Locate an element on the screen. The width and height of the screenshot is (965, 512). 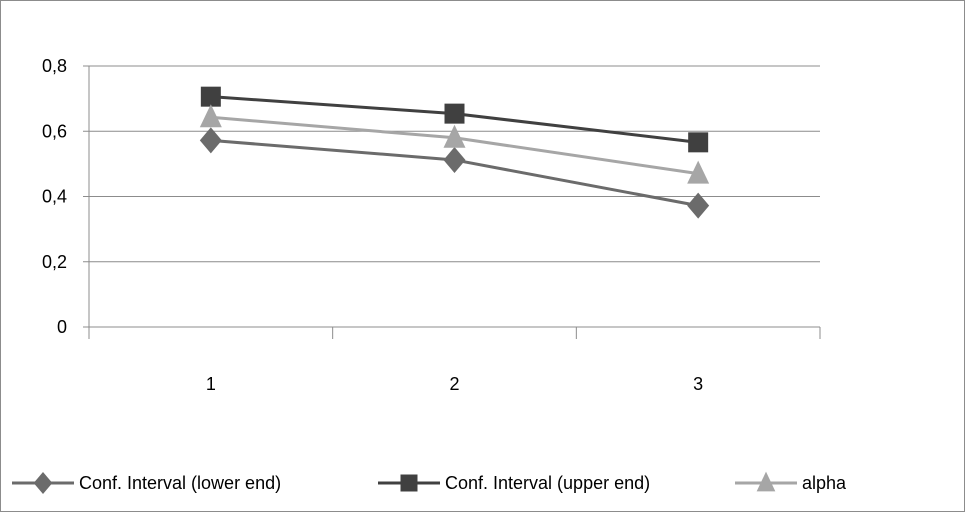
y-tick-label: 0 is located at coordinates (62, 327).